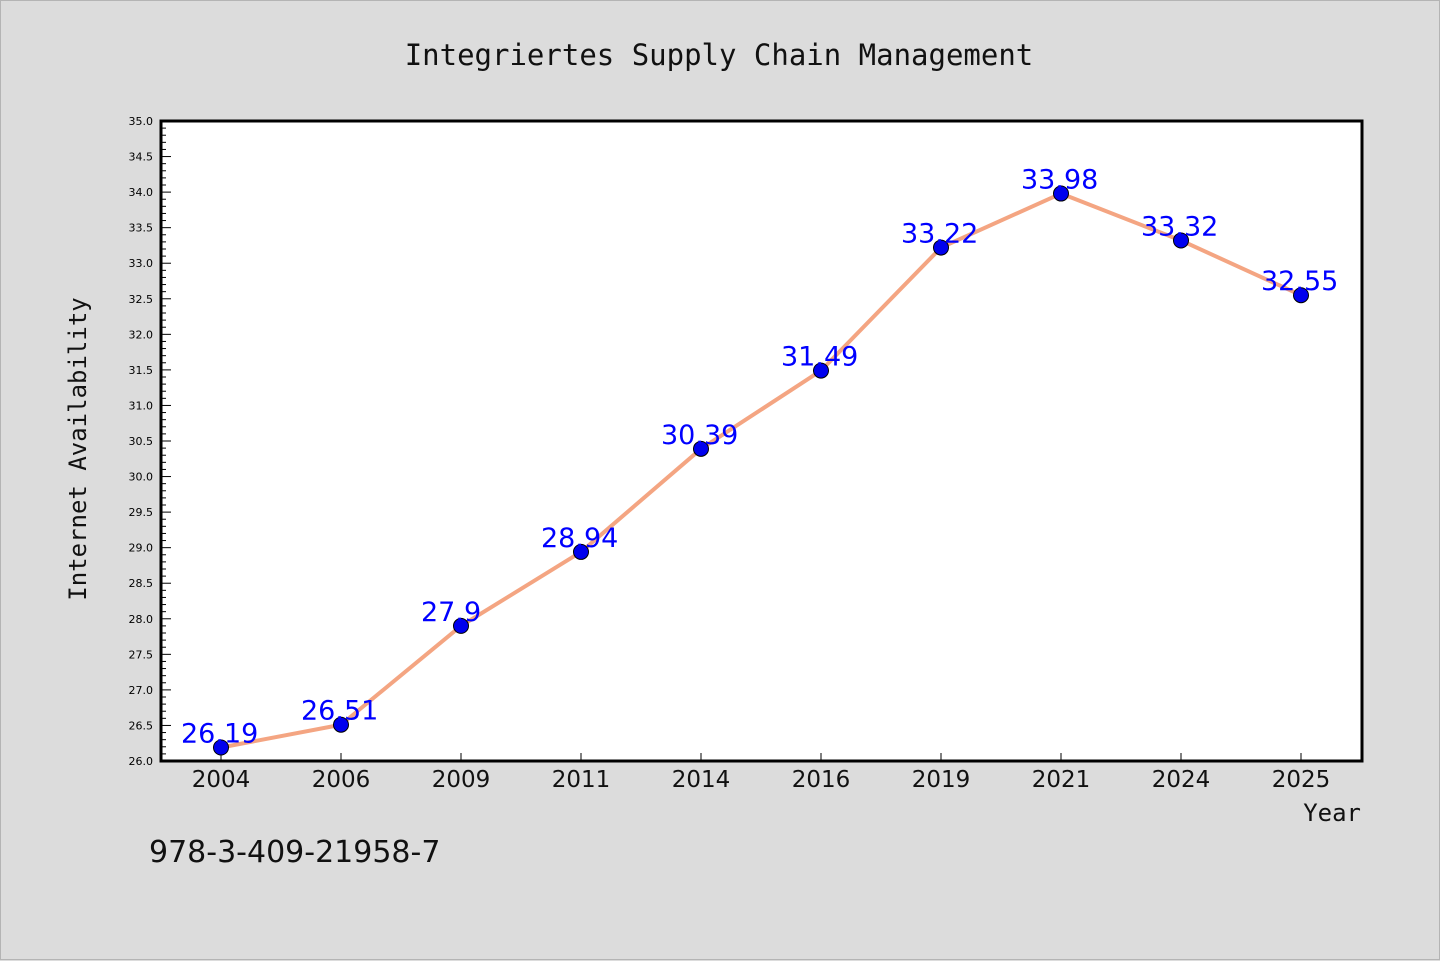 Image resolution: width=1440 pixels, height=961 pixels. I want to click on chart-title: Integriertes Supply Chain Management, so click(719, 55).